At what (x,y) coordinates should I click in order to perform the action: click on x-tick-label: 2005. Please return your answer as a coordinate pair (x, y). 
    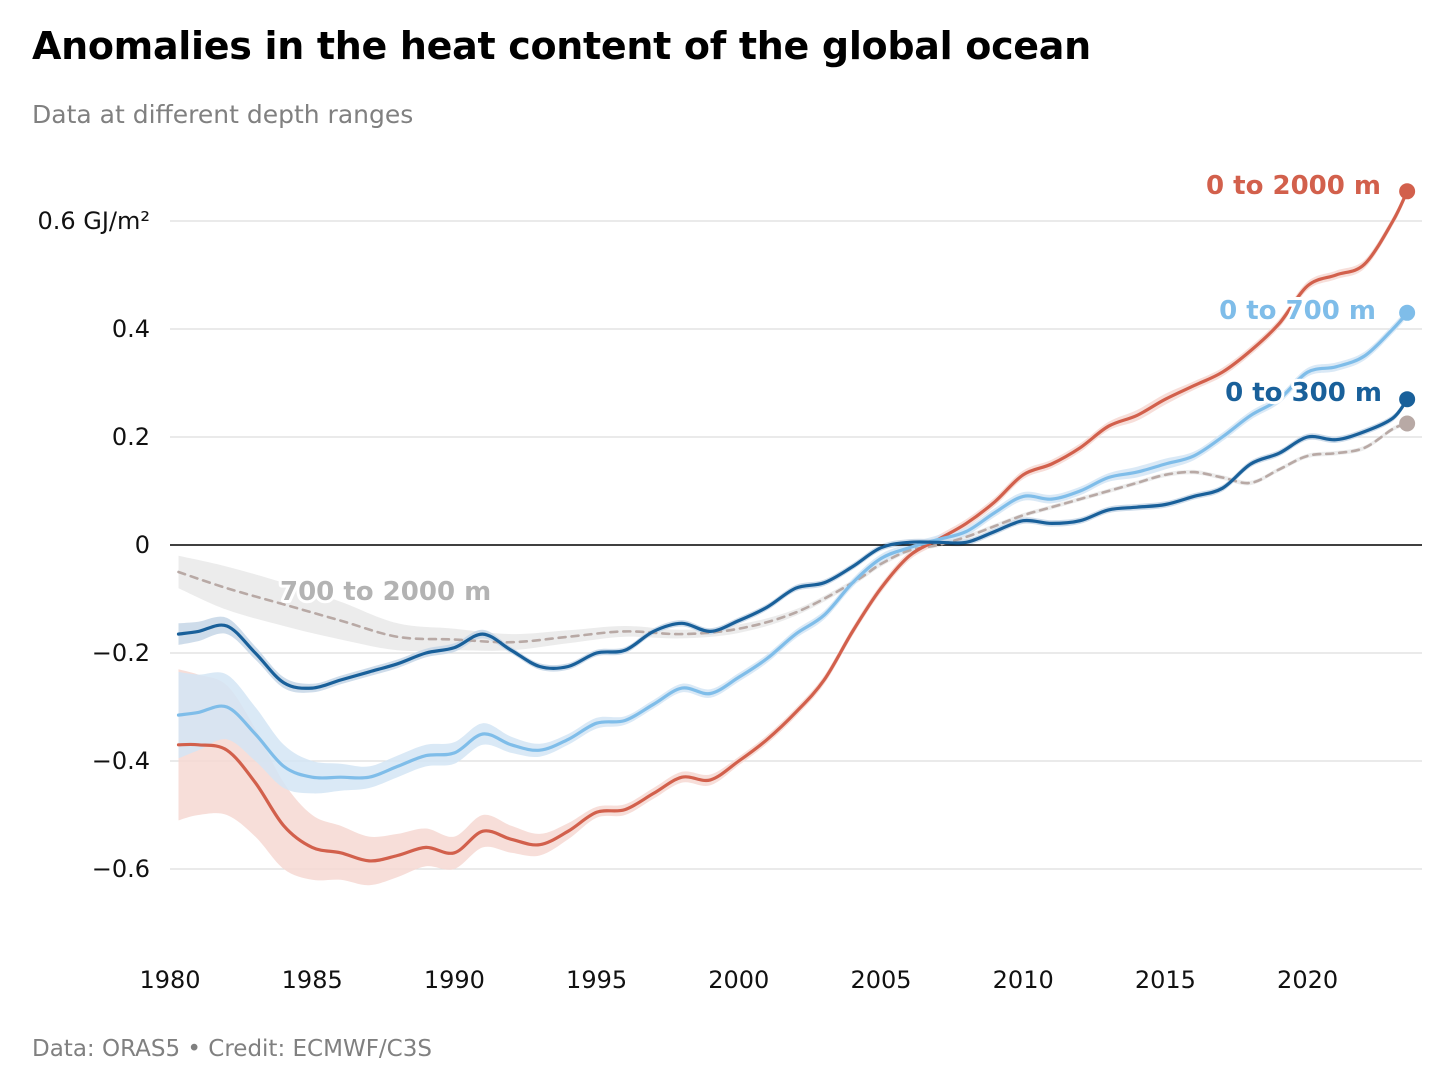
    Looking at the image, I should click on (880, 980).